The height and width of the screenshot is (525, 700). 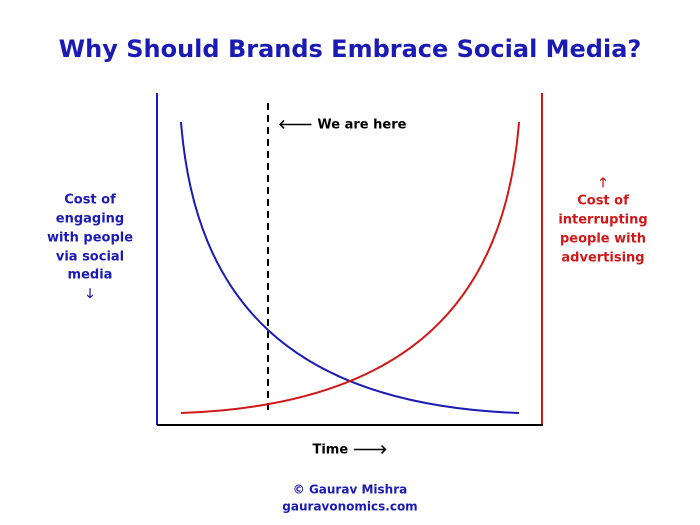 I want to click on left-label-line: via social, so click(x=90, y=257).